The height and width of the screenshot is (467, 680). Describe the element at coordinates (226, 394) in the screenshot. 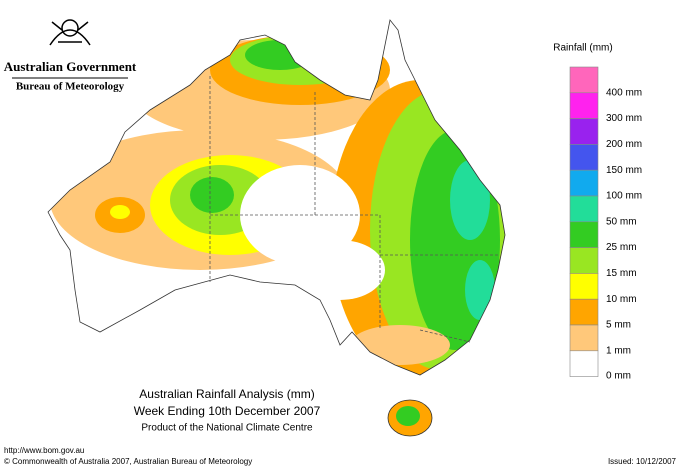

I see `map-title: Australian Rainfall Analysis (mm)` at that location.